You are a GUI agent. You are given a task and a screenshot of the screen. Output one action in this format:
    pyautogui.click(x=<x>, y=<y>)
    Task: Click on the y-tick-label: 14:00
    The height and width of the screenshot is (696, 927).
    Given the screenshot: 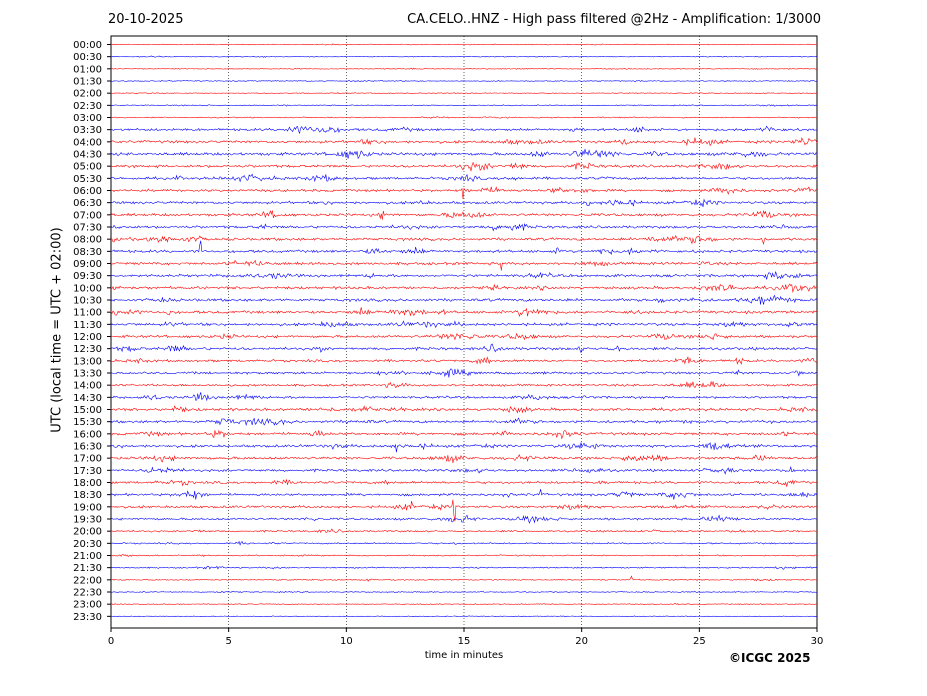 What is the action you would take?
    pyautogui.click(x=87, y=386)
    